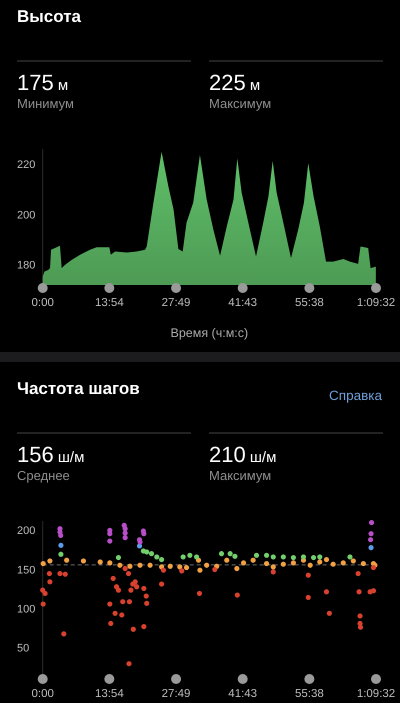 This screenshot has height=703, width=400. What do you see at coordinates (49, 16) in the screenshot?
I see `chart-title: Высота` at bounding box center [49, 16].